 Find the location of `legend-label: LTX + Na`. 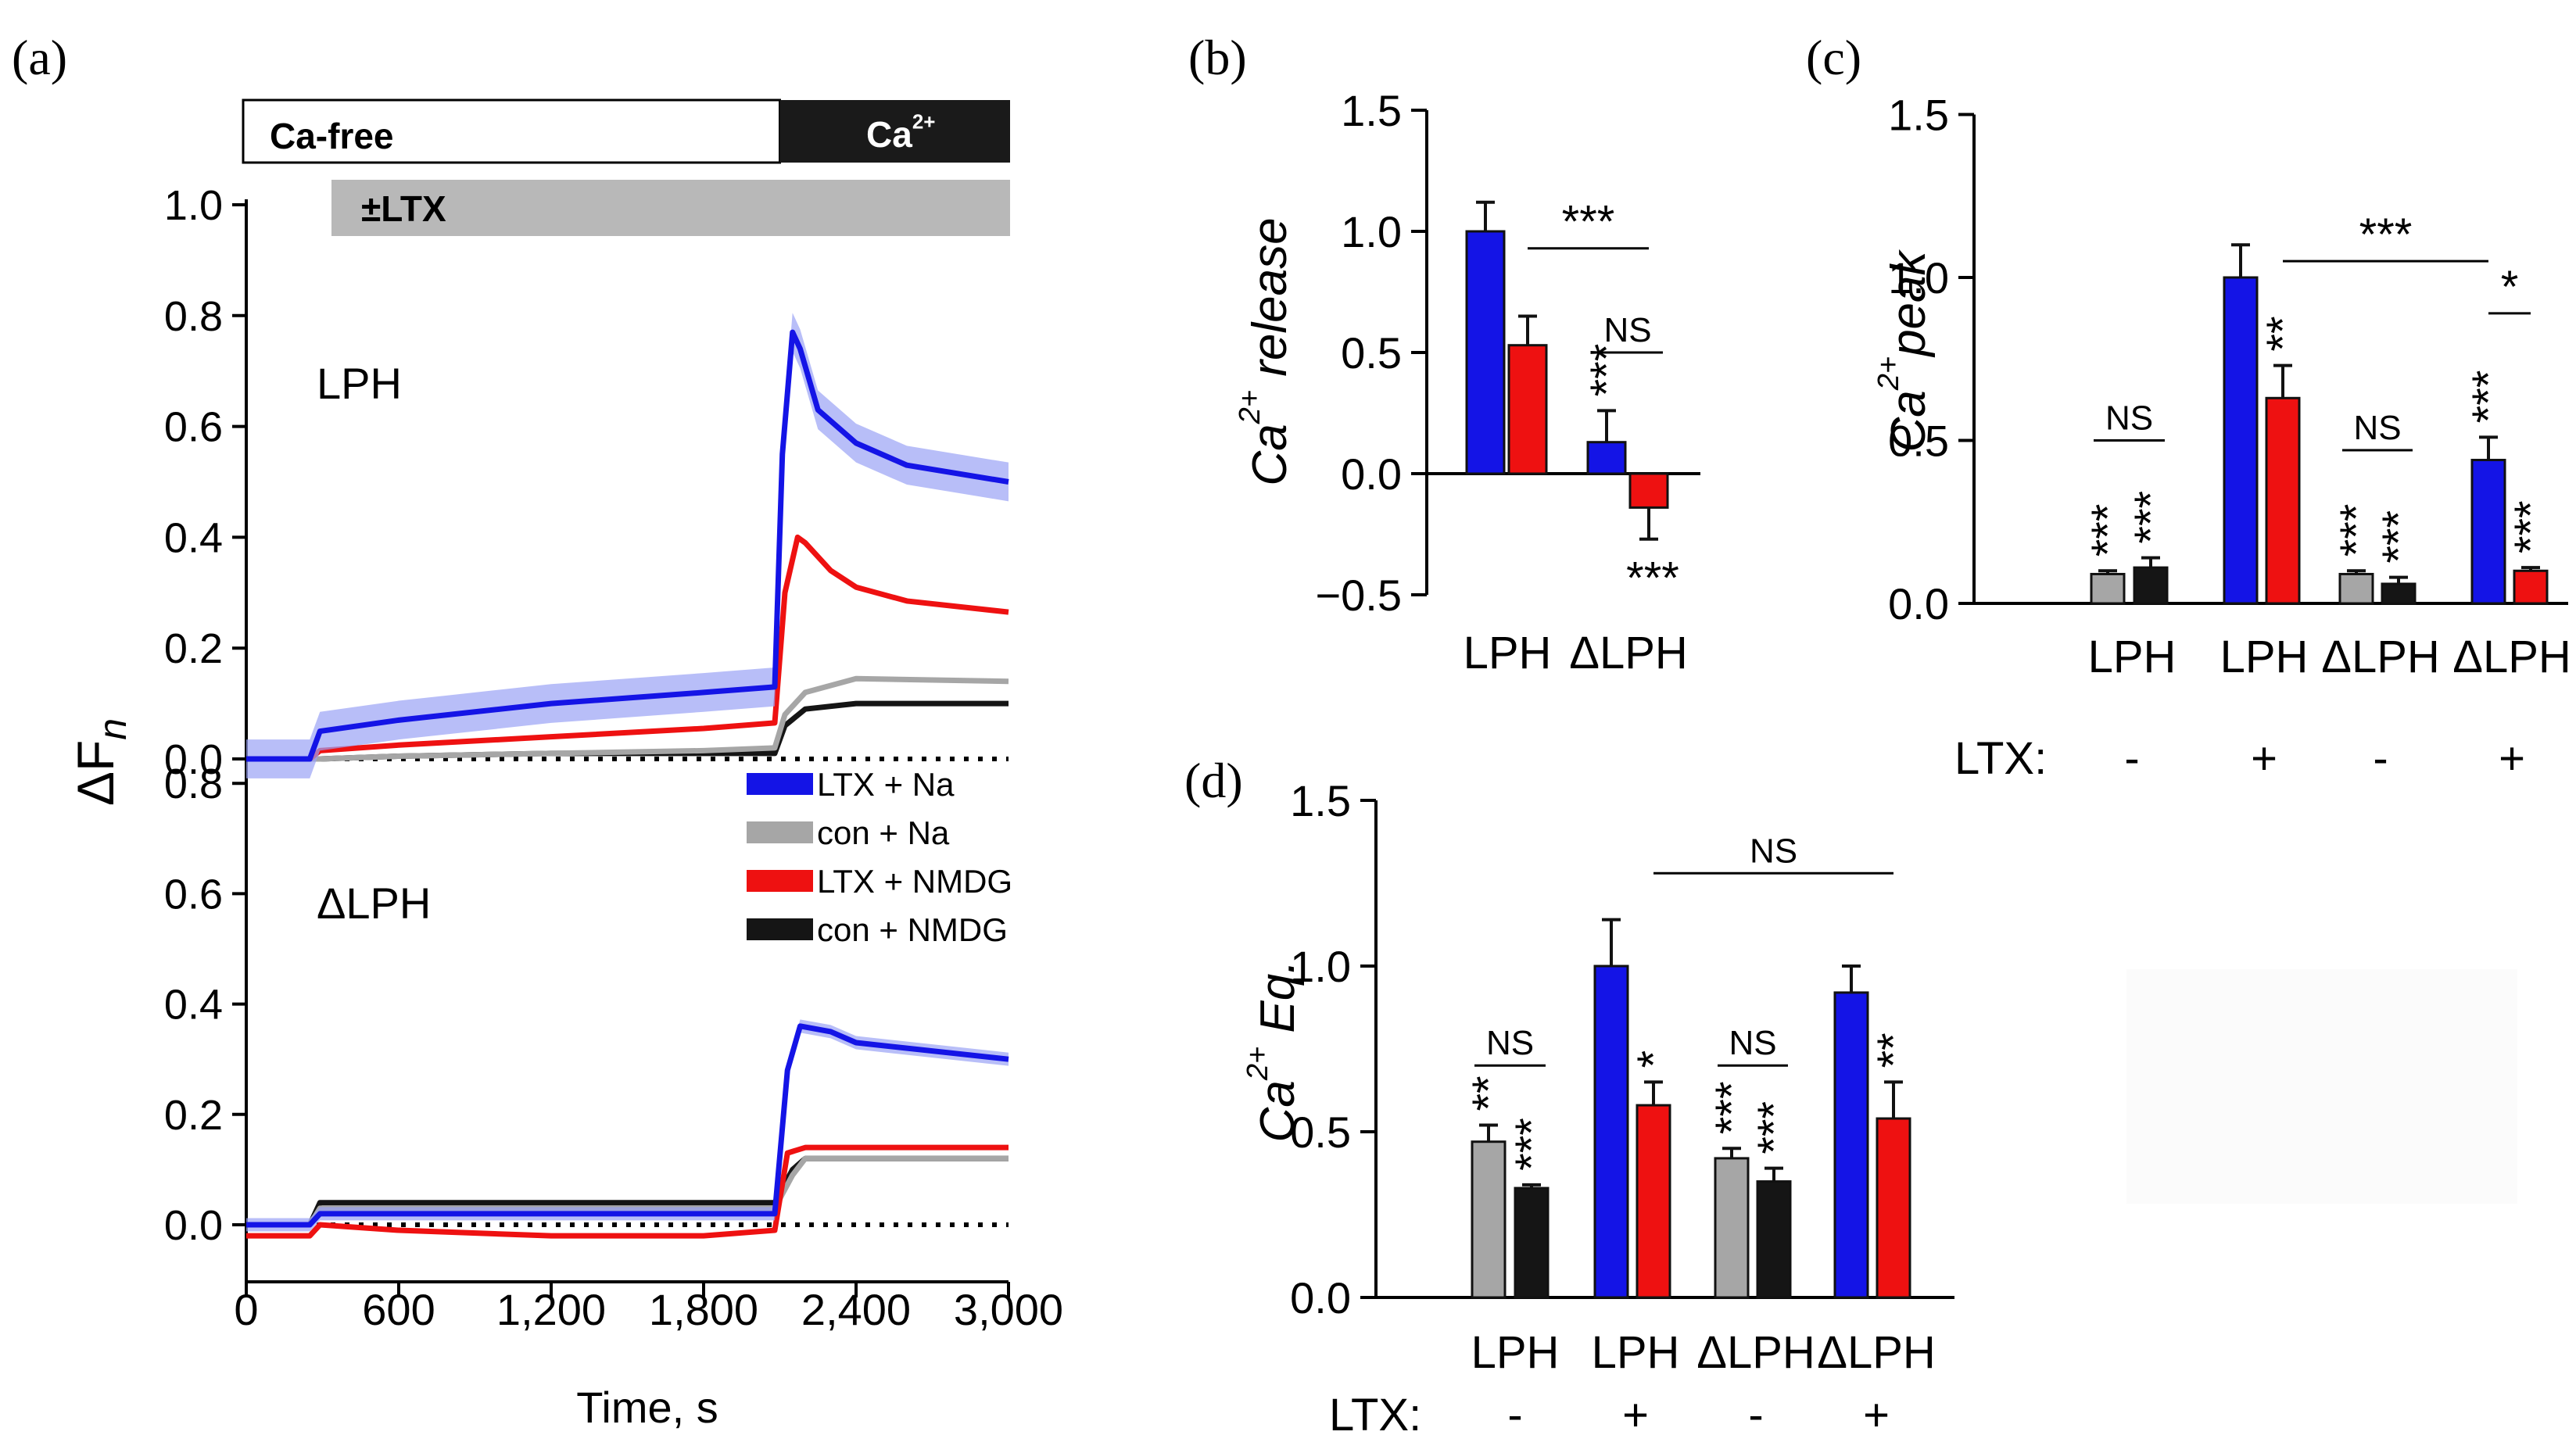

legend-label: LTX + Na is located at coordinates (886, 785).